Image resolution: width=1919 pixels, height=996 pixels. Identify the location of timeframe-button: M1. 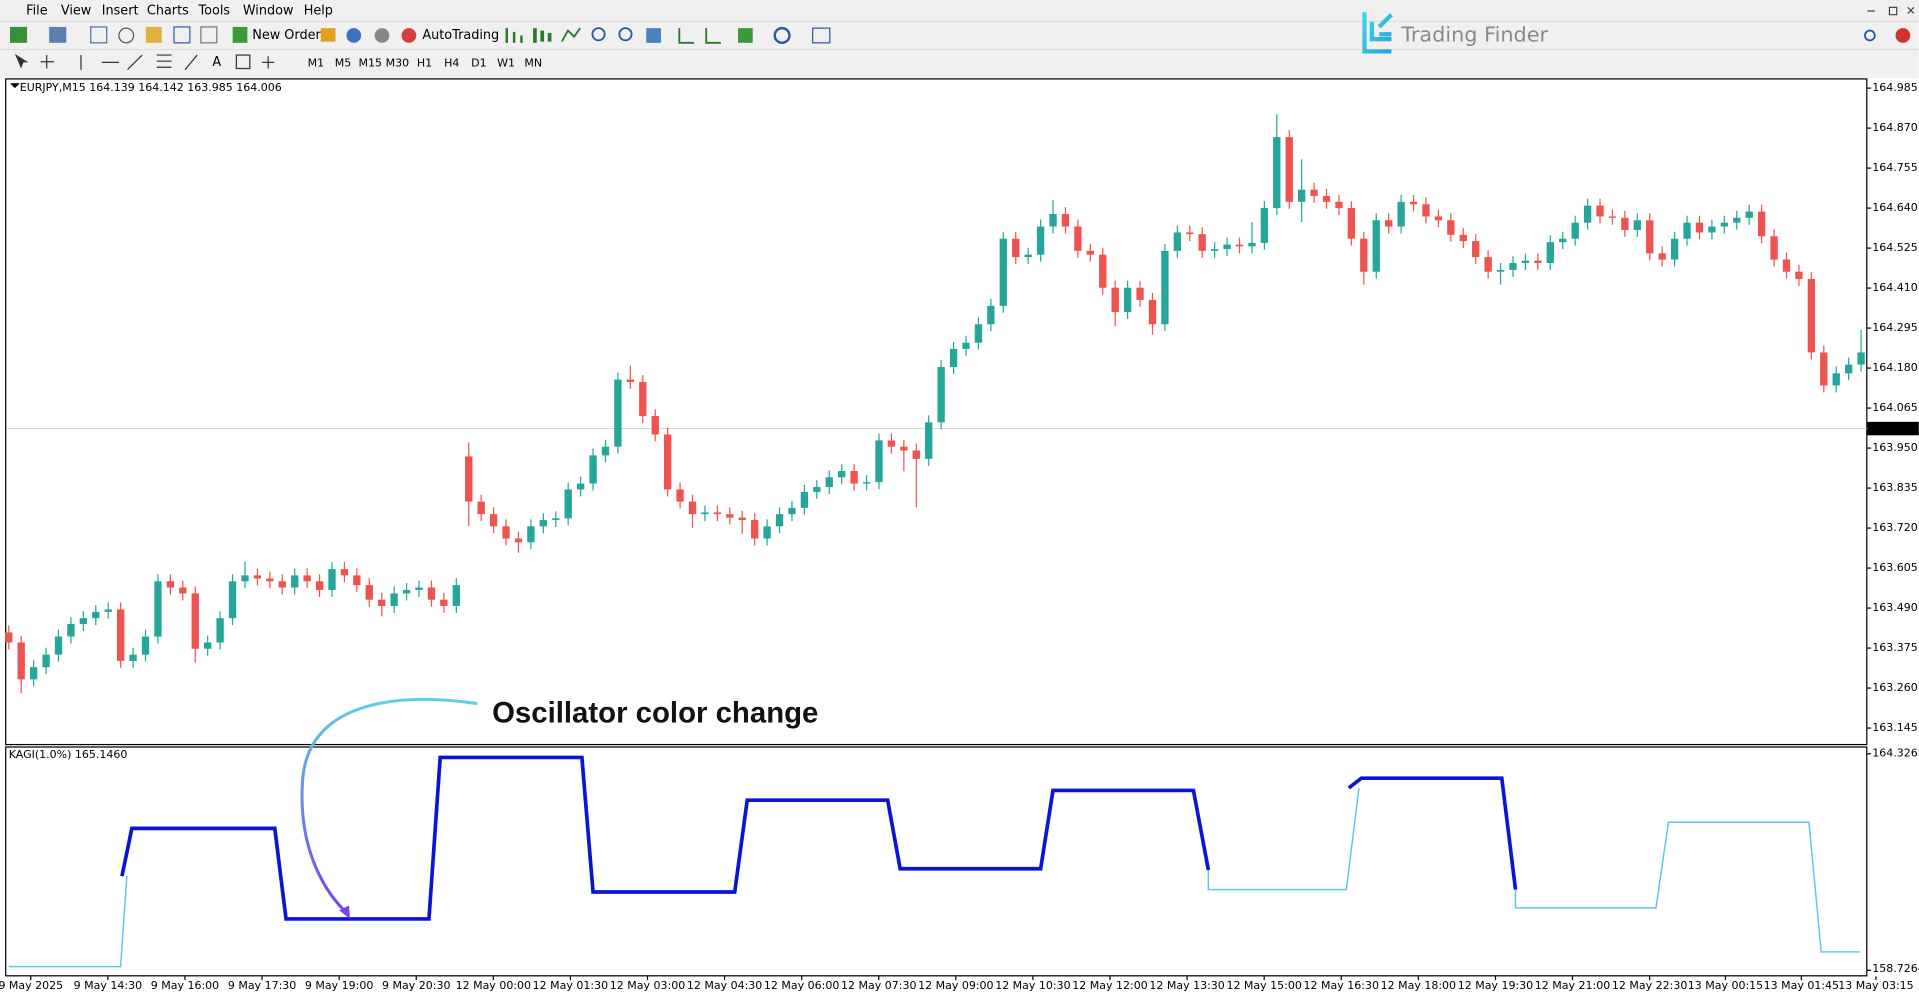
(316, 63).